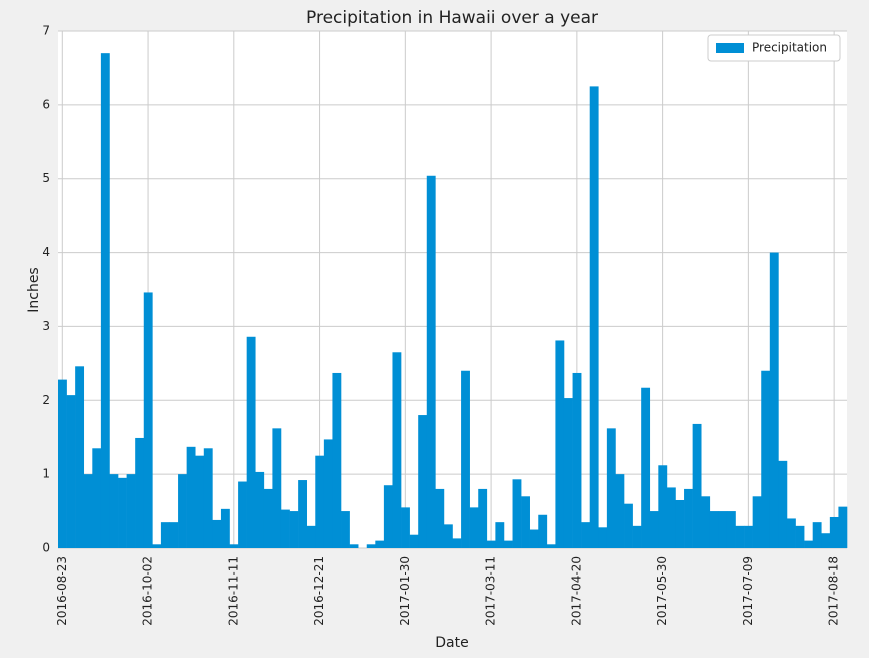 The width and height of the screenshot is (869, 658). I want to click on y-tick-label: 3, so click(46, 326).